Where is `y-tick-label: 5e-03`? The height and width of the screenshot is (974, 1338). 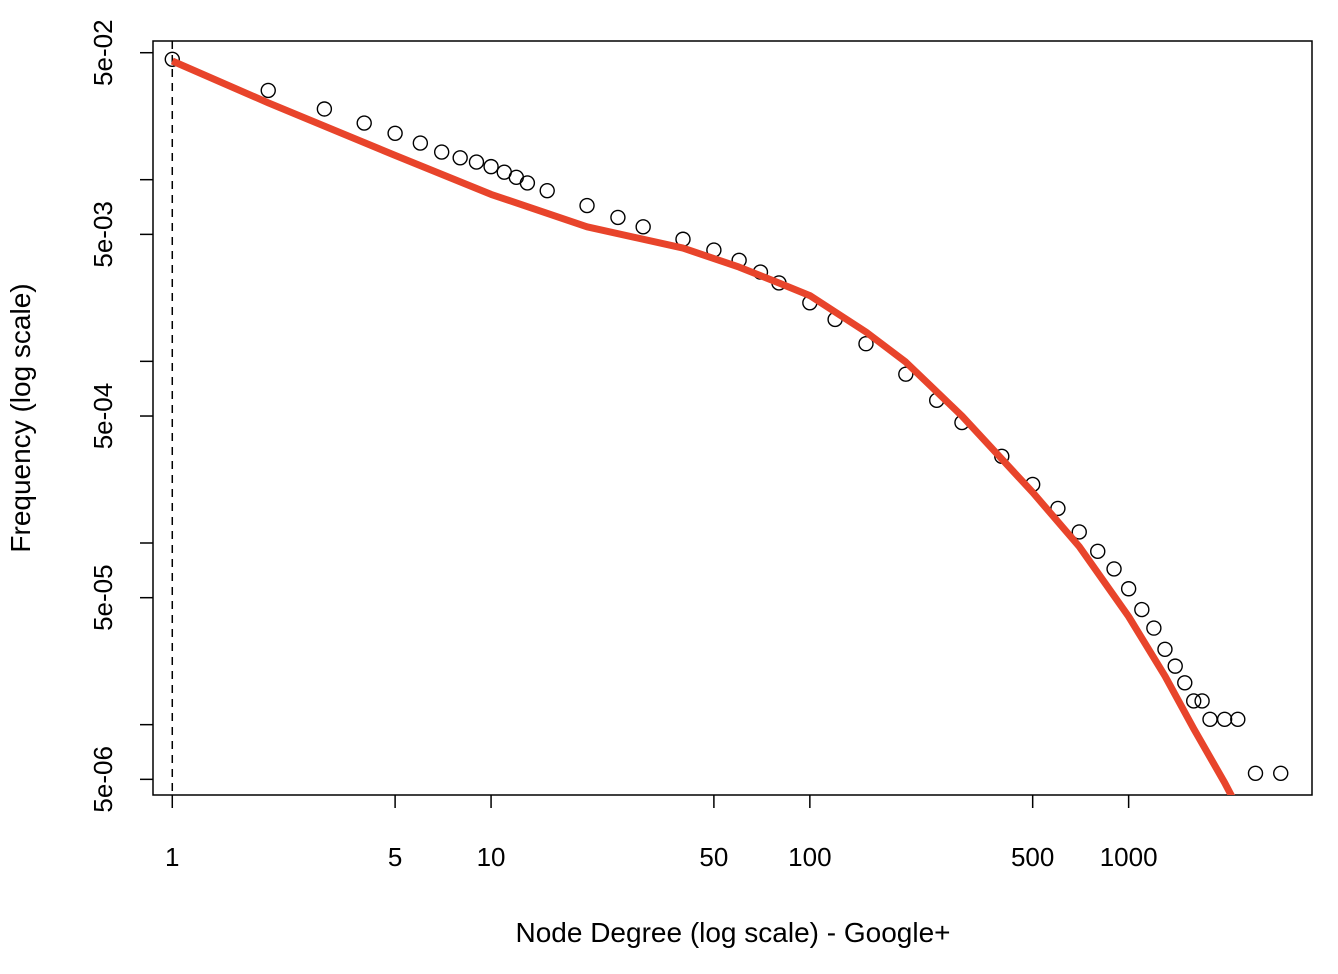 y-tick-label: 5e-03 is located at coordinates (103, 234).